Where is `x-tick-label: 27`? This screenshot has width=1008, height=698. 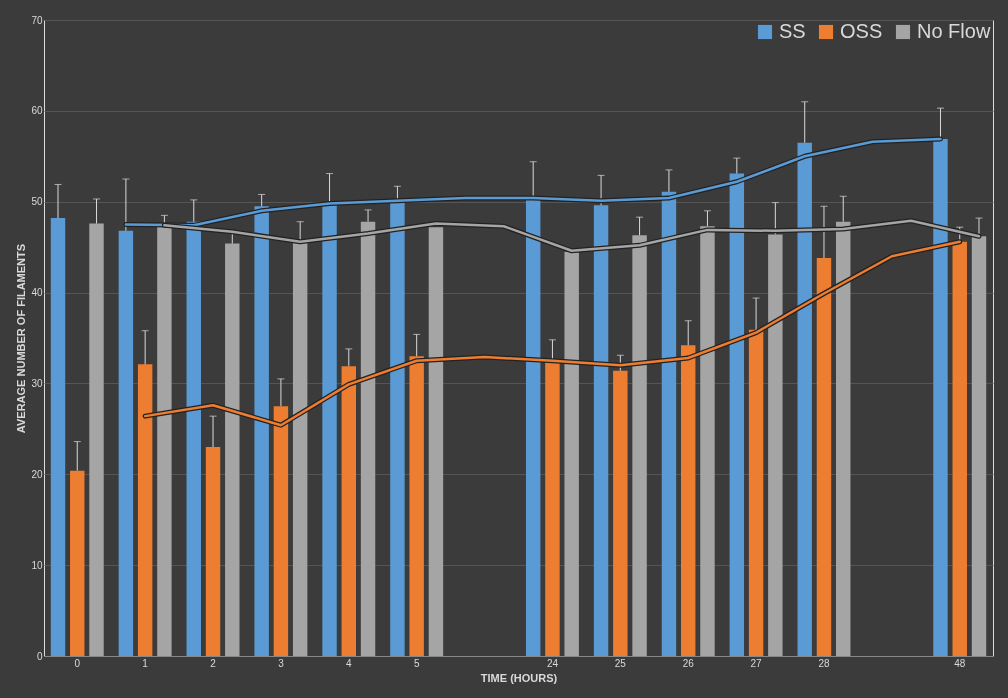 x-tick-label: 27 is located at coordinates (756, 663).